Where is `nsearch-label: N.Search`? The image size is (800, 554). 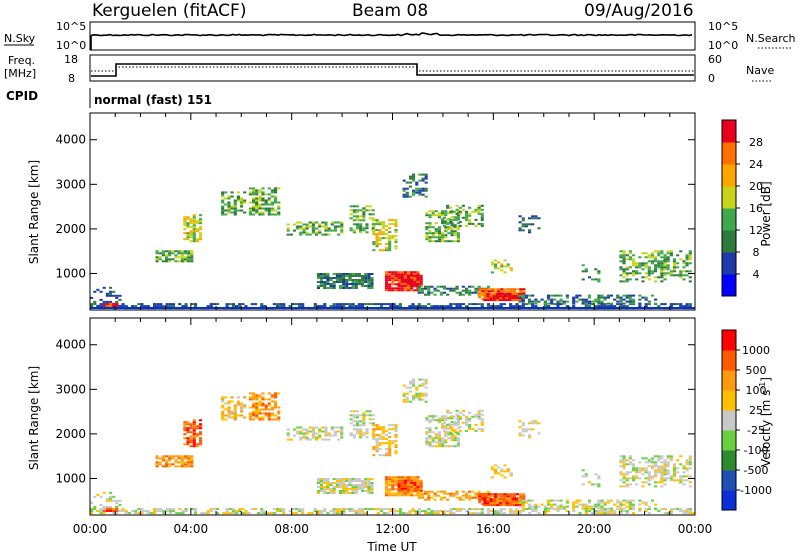
nsearch-label: N.Search is located at coordinates (771, 38).